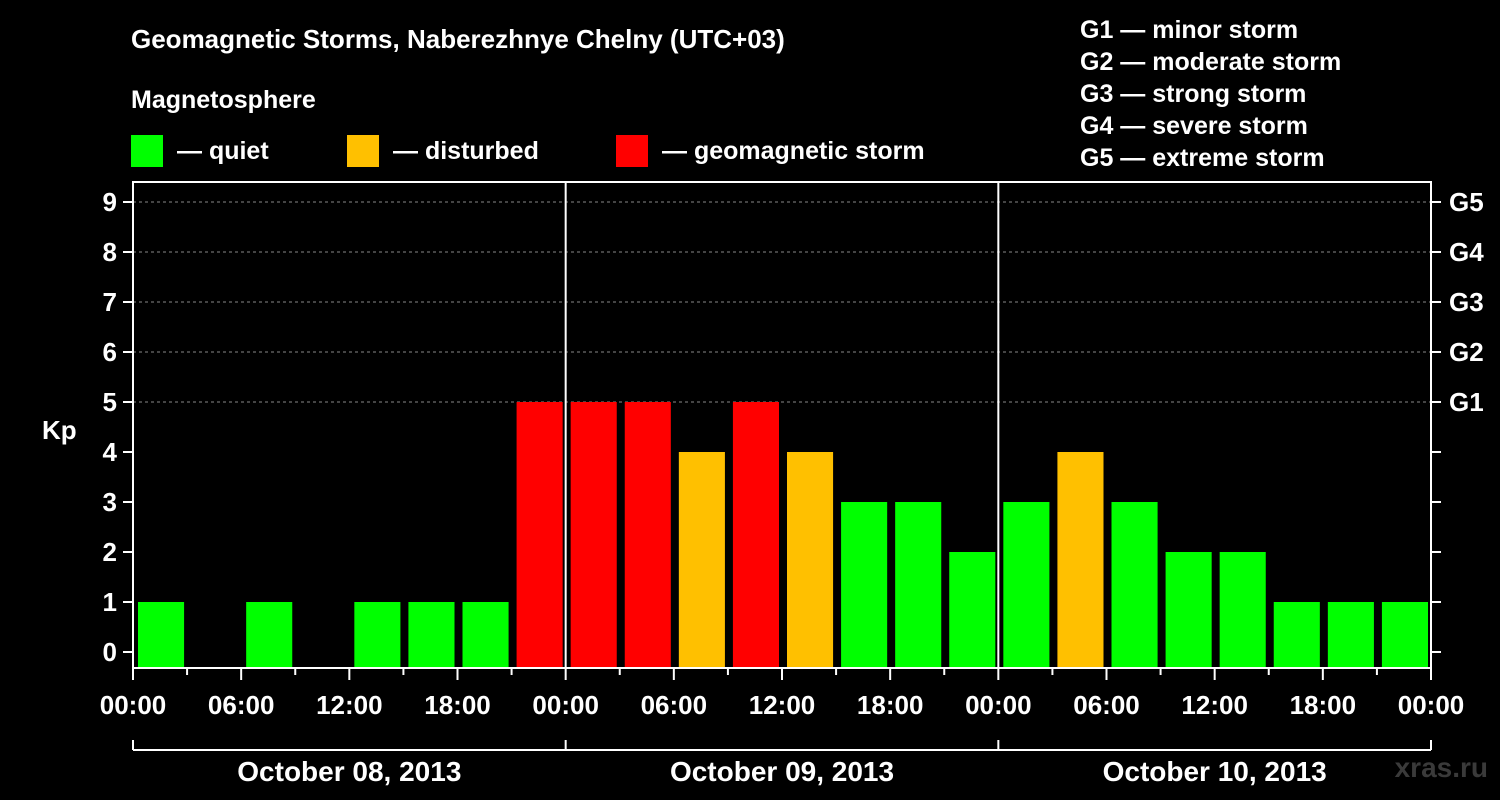 Image resolution: width=1500 pixels, height=800 pixels. I want to click on g-level-label: G2, so click(1466, 352).